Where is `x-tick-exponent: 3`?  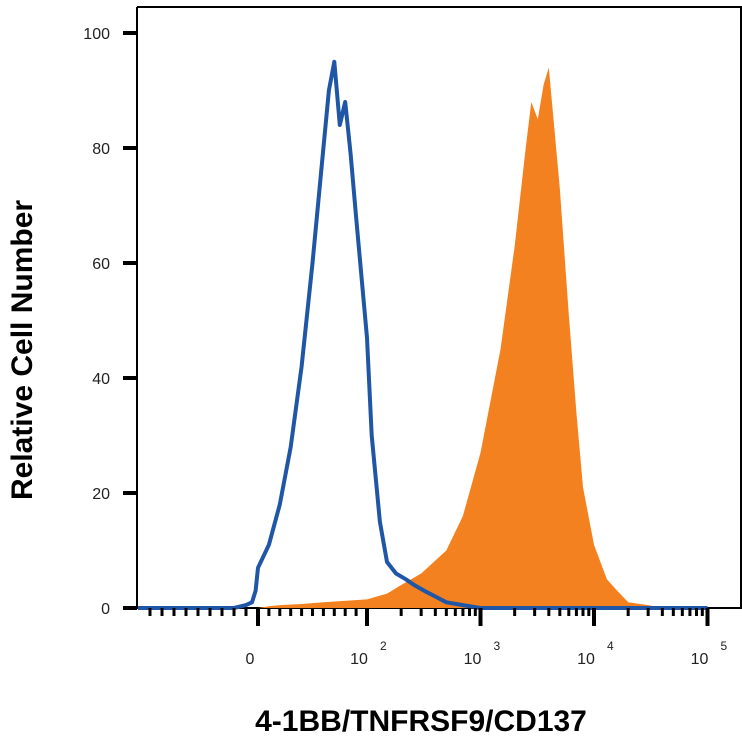 x-tick-exponent: 3 is located at coordinates (497, 646).